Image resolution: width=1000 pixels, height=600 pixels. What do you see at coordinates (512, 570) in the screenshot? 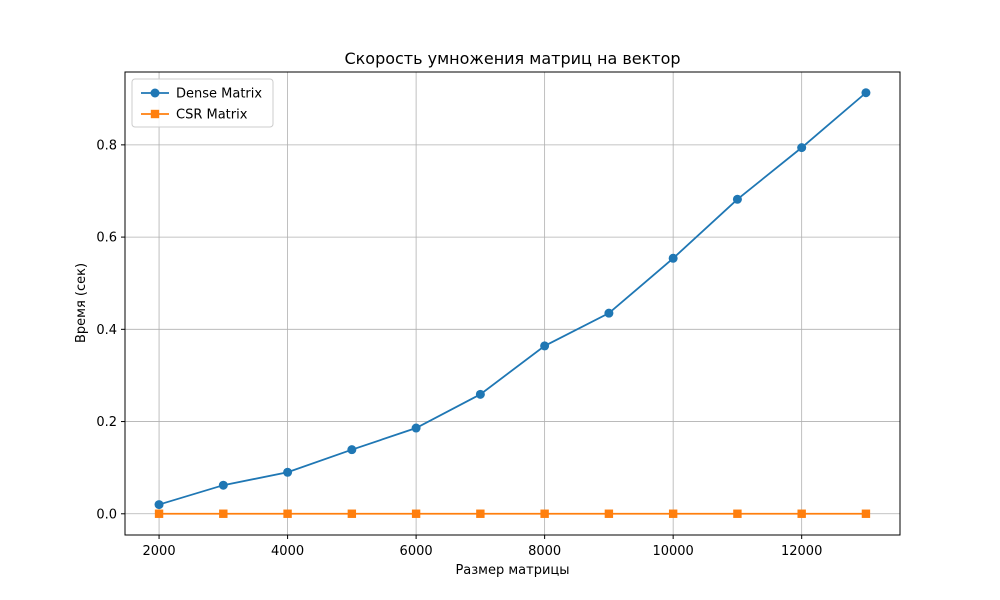
I see `x-axis-title: Размер матрицы` at bounding box center [512, 570].